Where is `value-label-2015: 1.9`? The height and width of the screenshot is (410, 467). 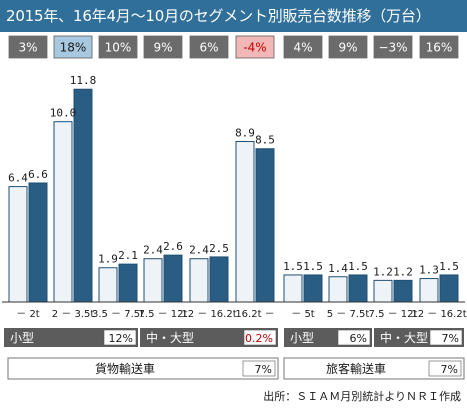
value-label-2015: 1.9 is located at coordinates (108, 259).